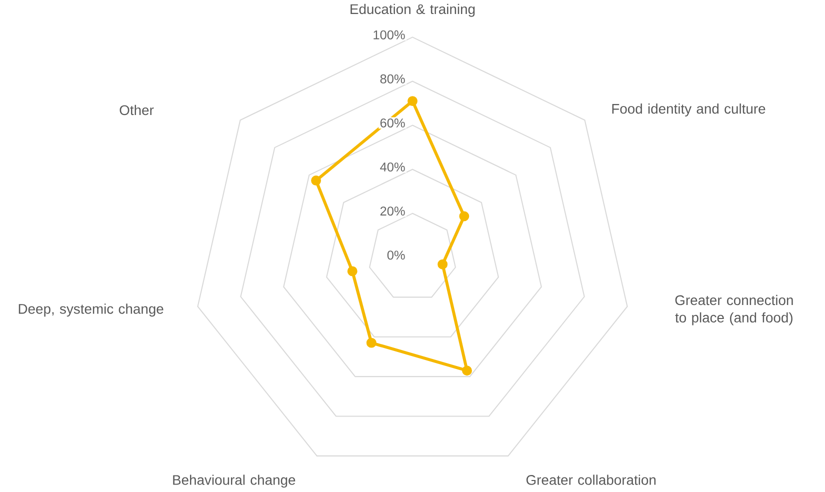 The height and width of the screenshot is (492, 825). I want to click on spoke-label: Behavioural change, so click(234, 481).